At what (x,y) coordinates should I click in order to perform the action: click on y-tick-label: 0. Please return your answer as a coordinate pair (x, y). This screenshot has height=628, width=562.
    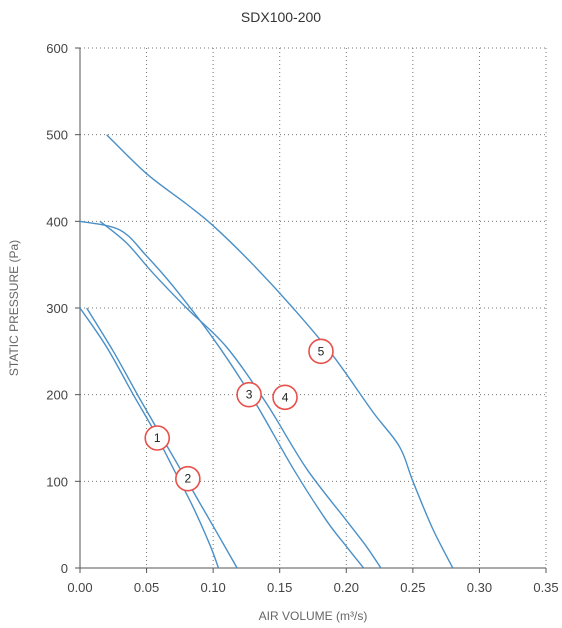
    Looking at the image, I should click on (64, 568).